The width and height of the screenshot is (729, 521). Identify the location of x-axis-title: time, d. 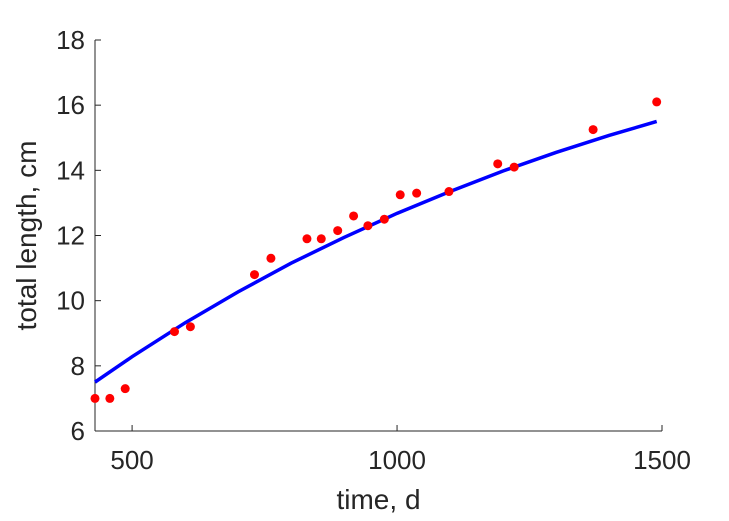
(378, 499).